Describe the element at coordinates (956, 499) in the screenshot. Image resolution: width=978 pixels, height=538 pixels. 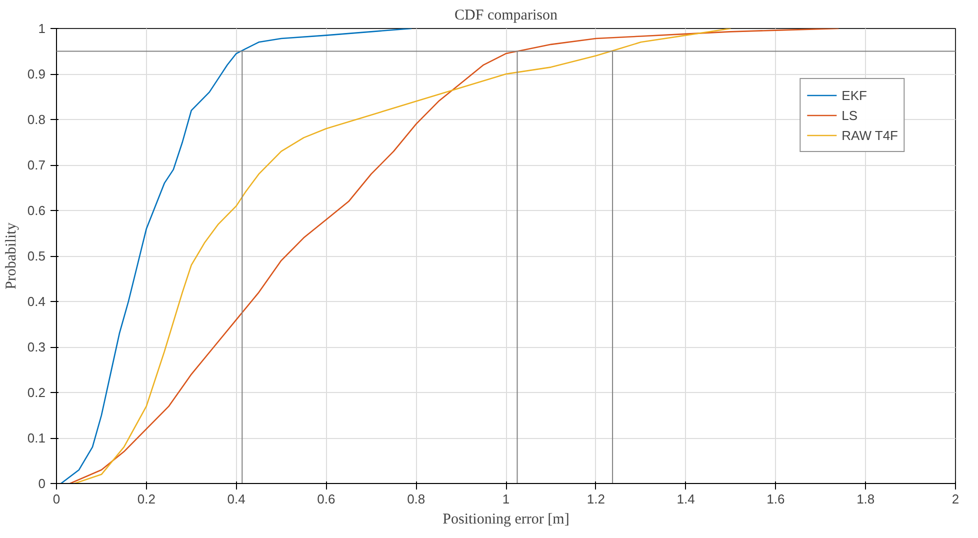
I see `x-tick-label: 2` at that location.